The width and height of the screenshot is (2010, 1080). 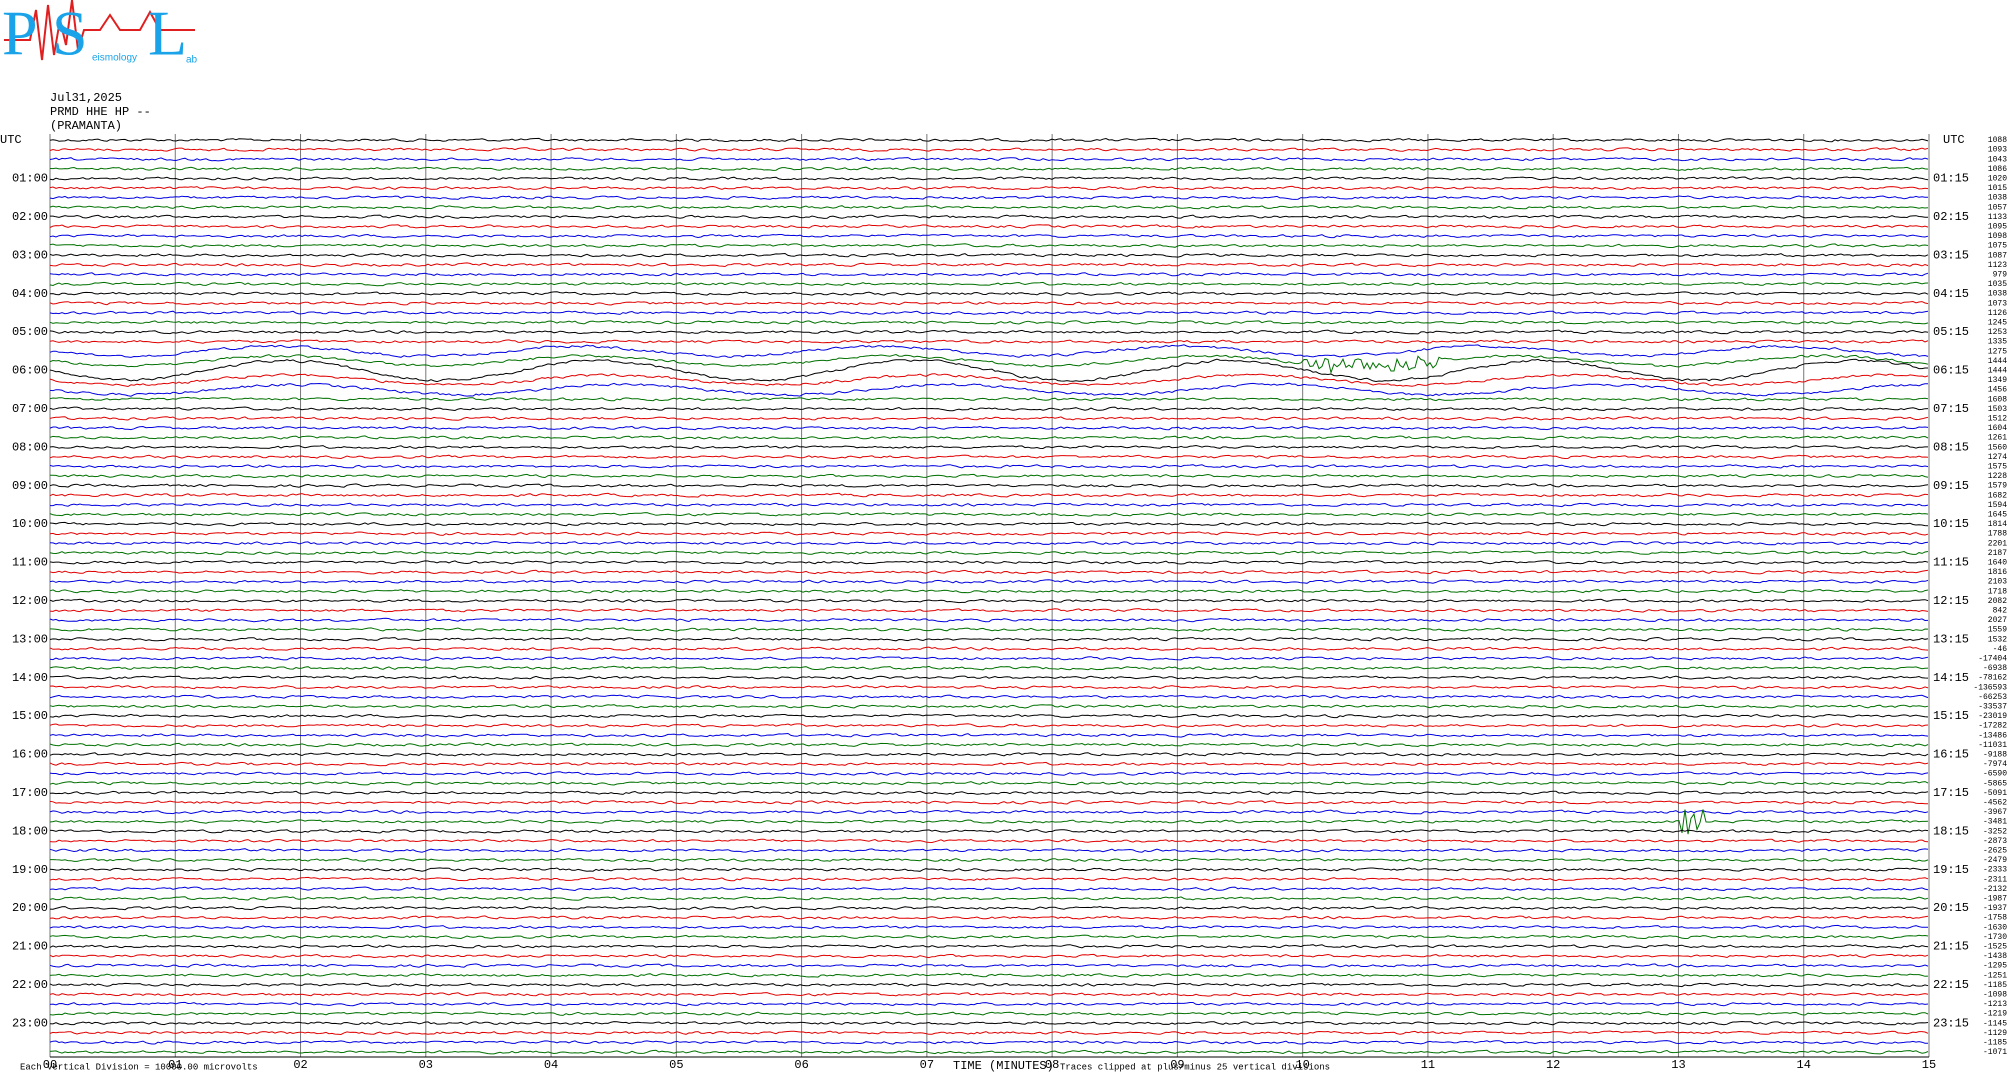 I want to click on offset-label: 842, so click(x=2000, y=611).